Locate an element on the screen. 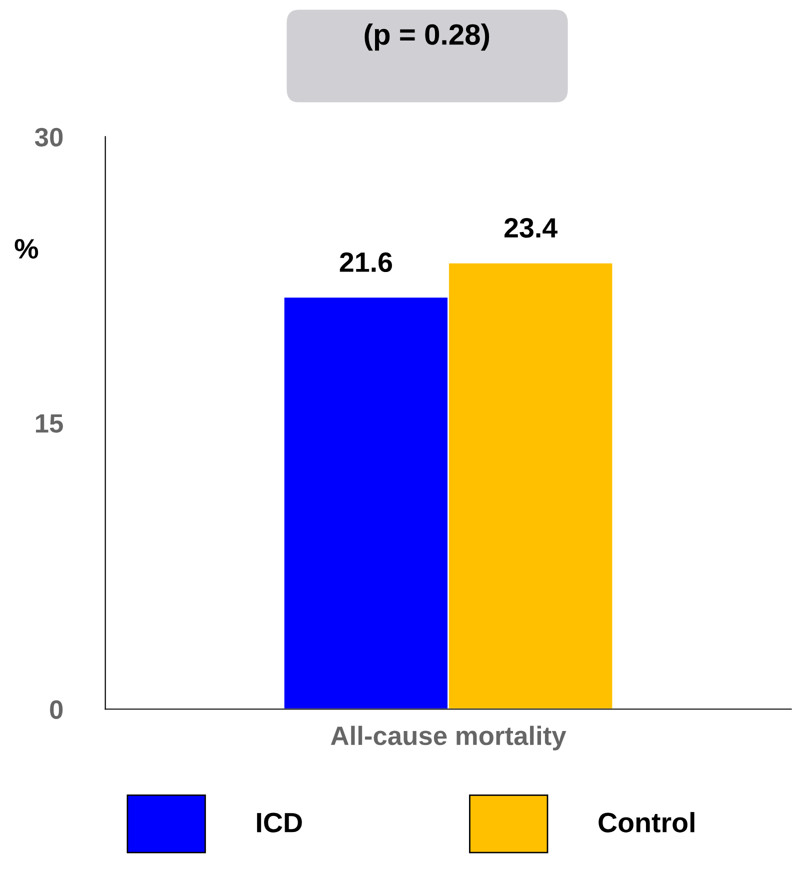 This screenshot has height=882, width=792. y-axis-title: % is located at coordinates (26, 249).